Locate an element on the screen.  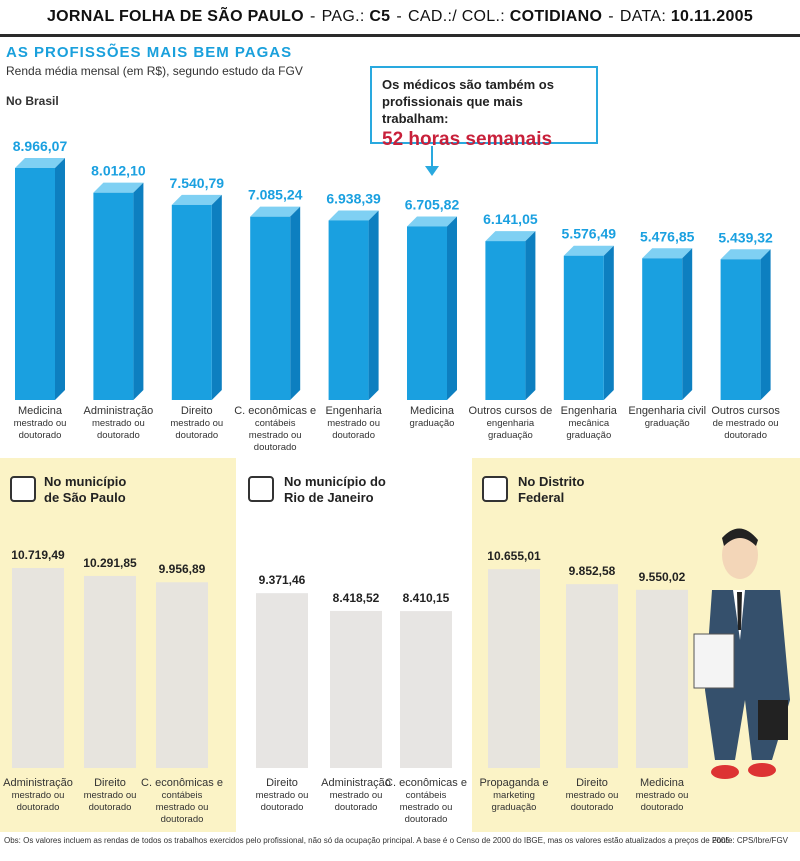
category-label: C. econômicas e is located at coordinates (275, 411).